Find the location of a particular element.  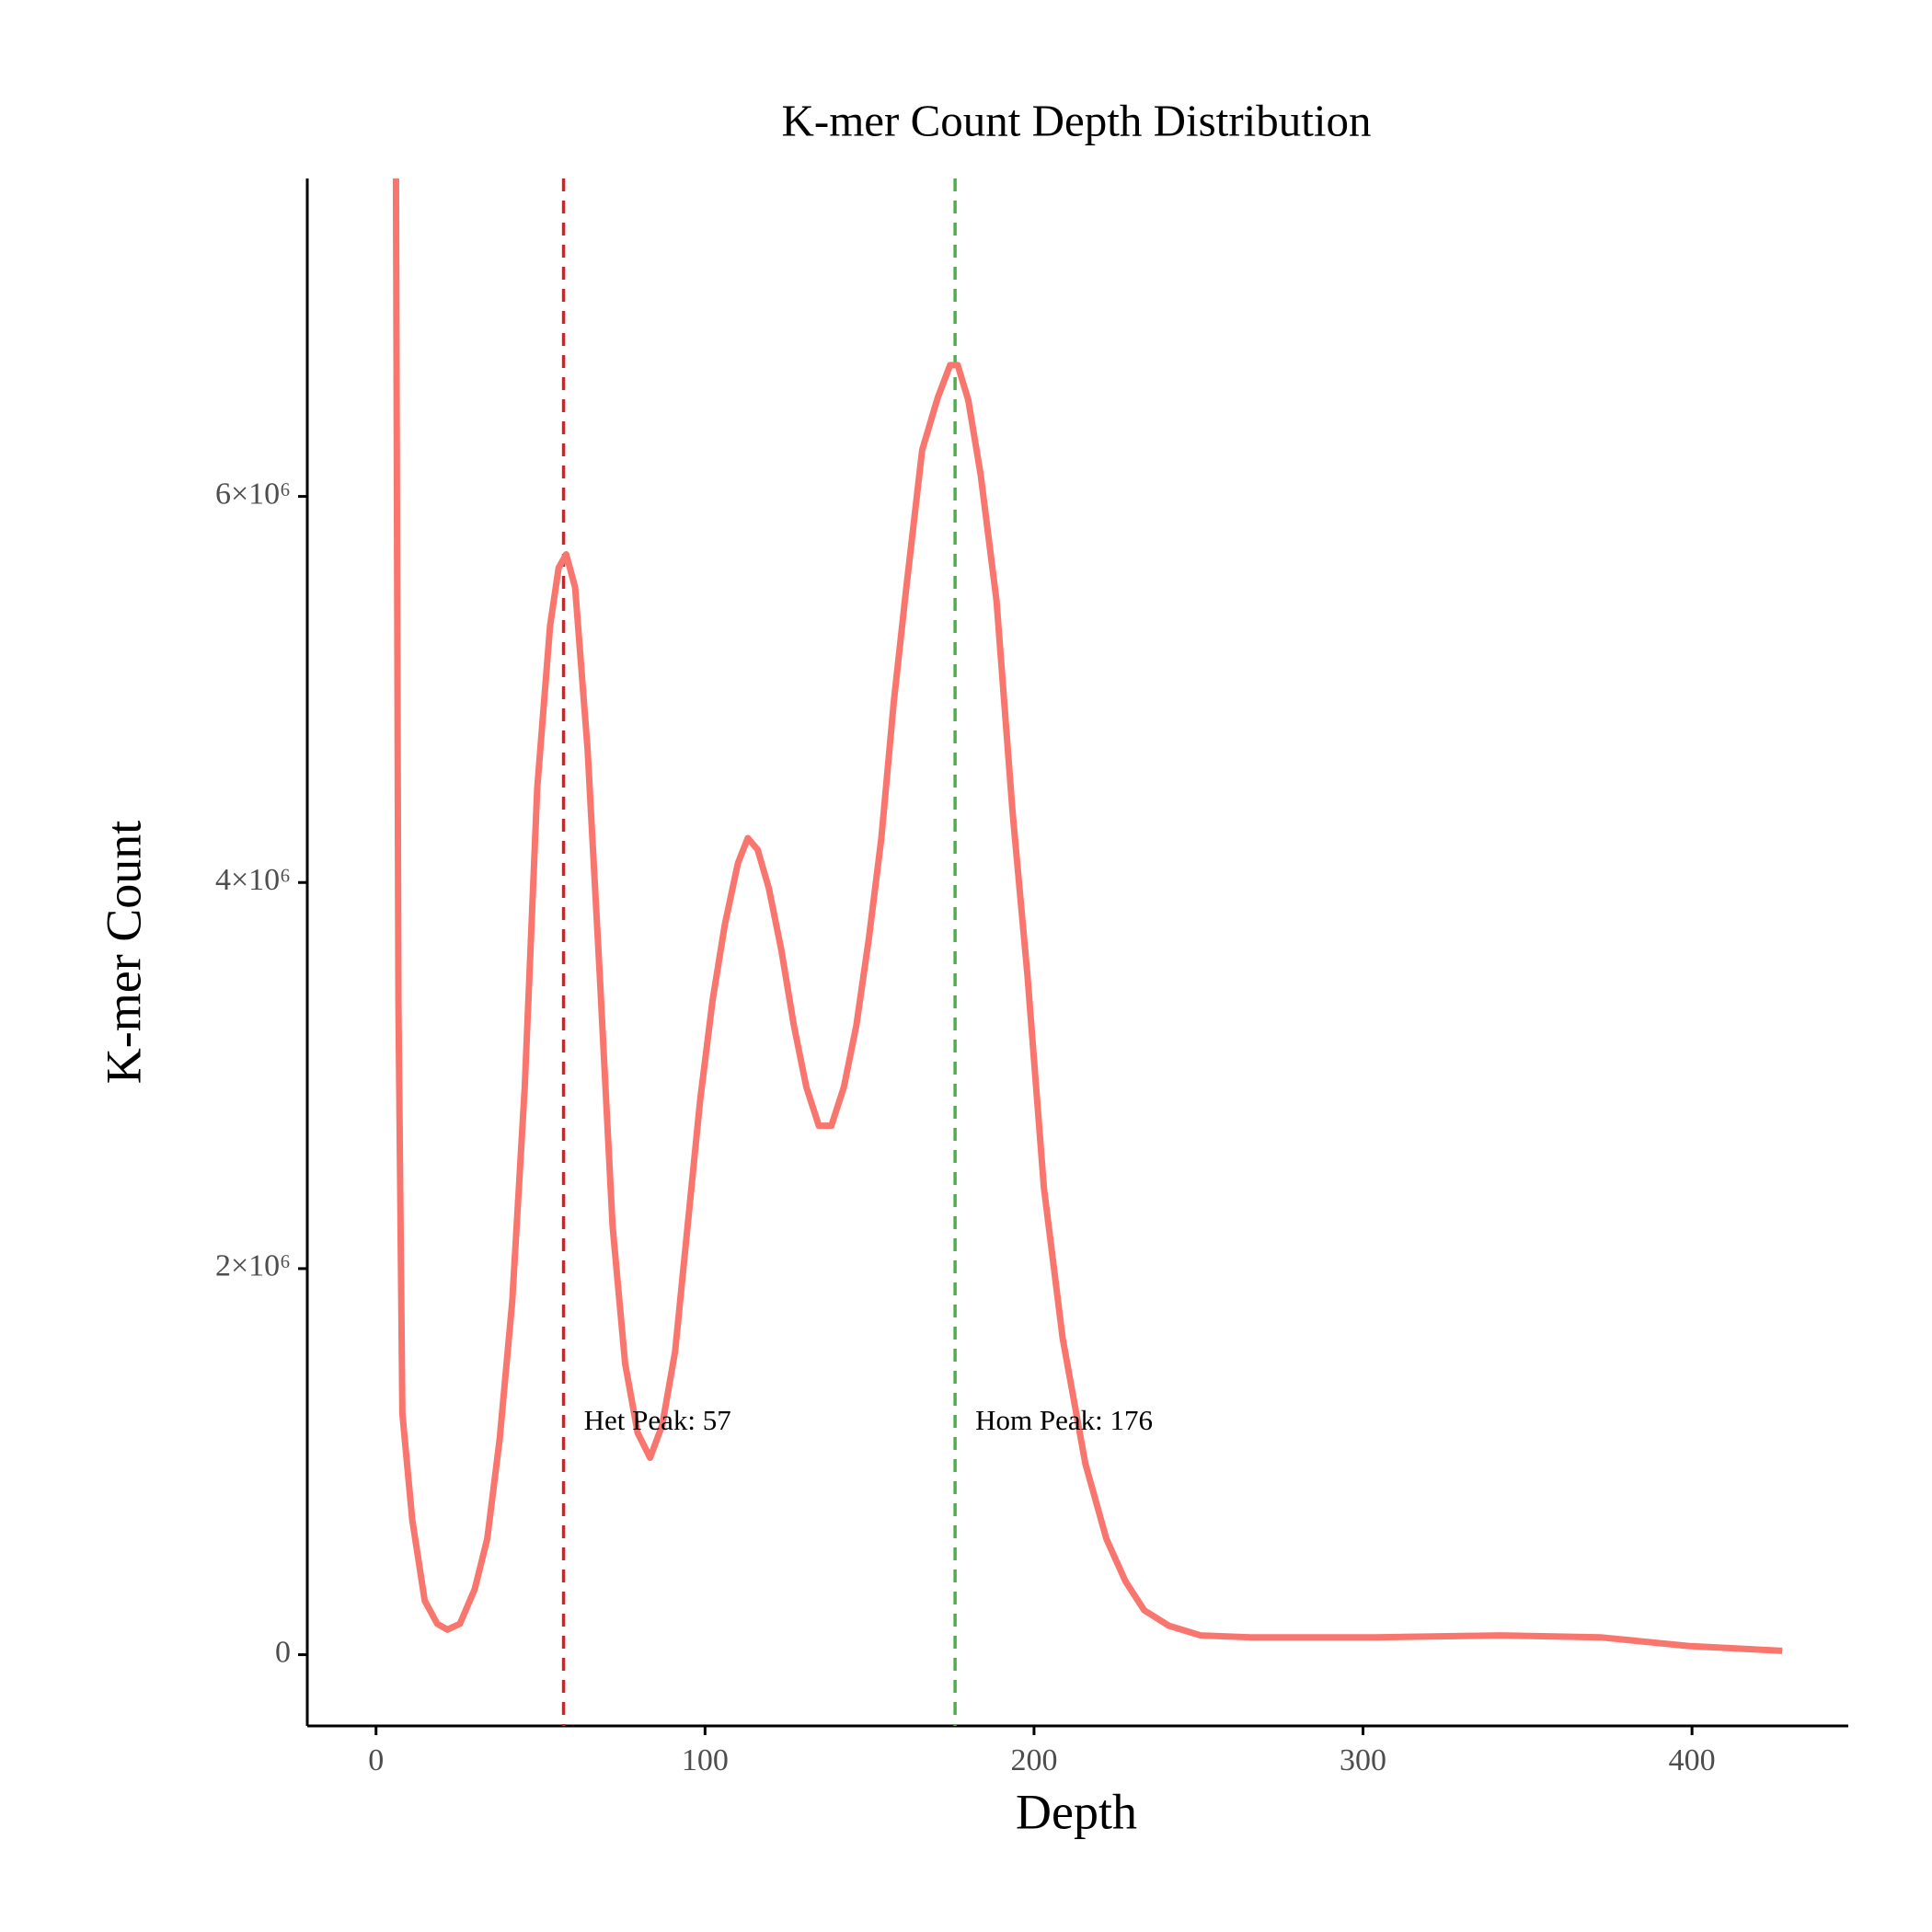

y-tick-label: 6×10⁶ is located at coordinates (253, 494).